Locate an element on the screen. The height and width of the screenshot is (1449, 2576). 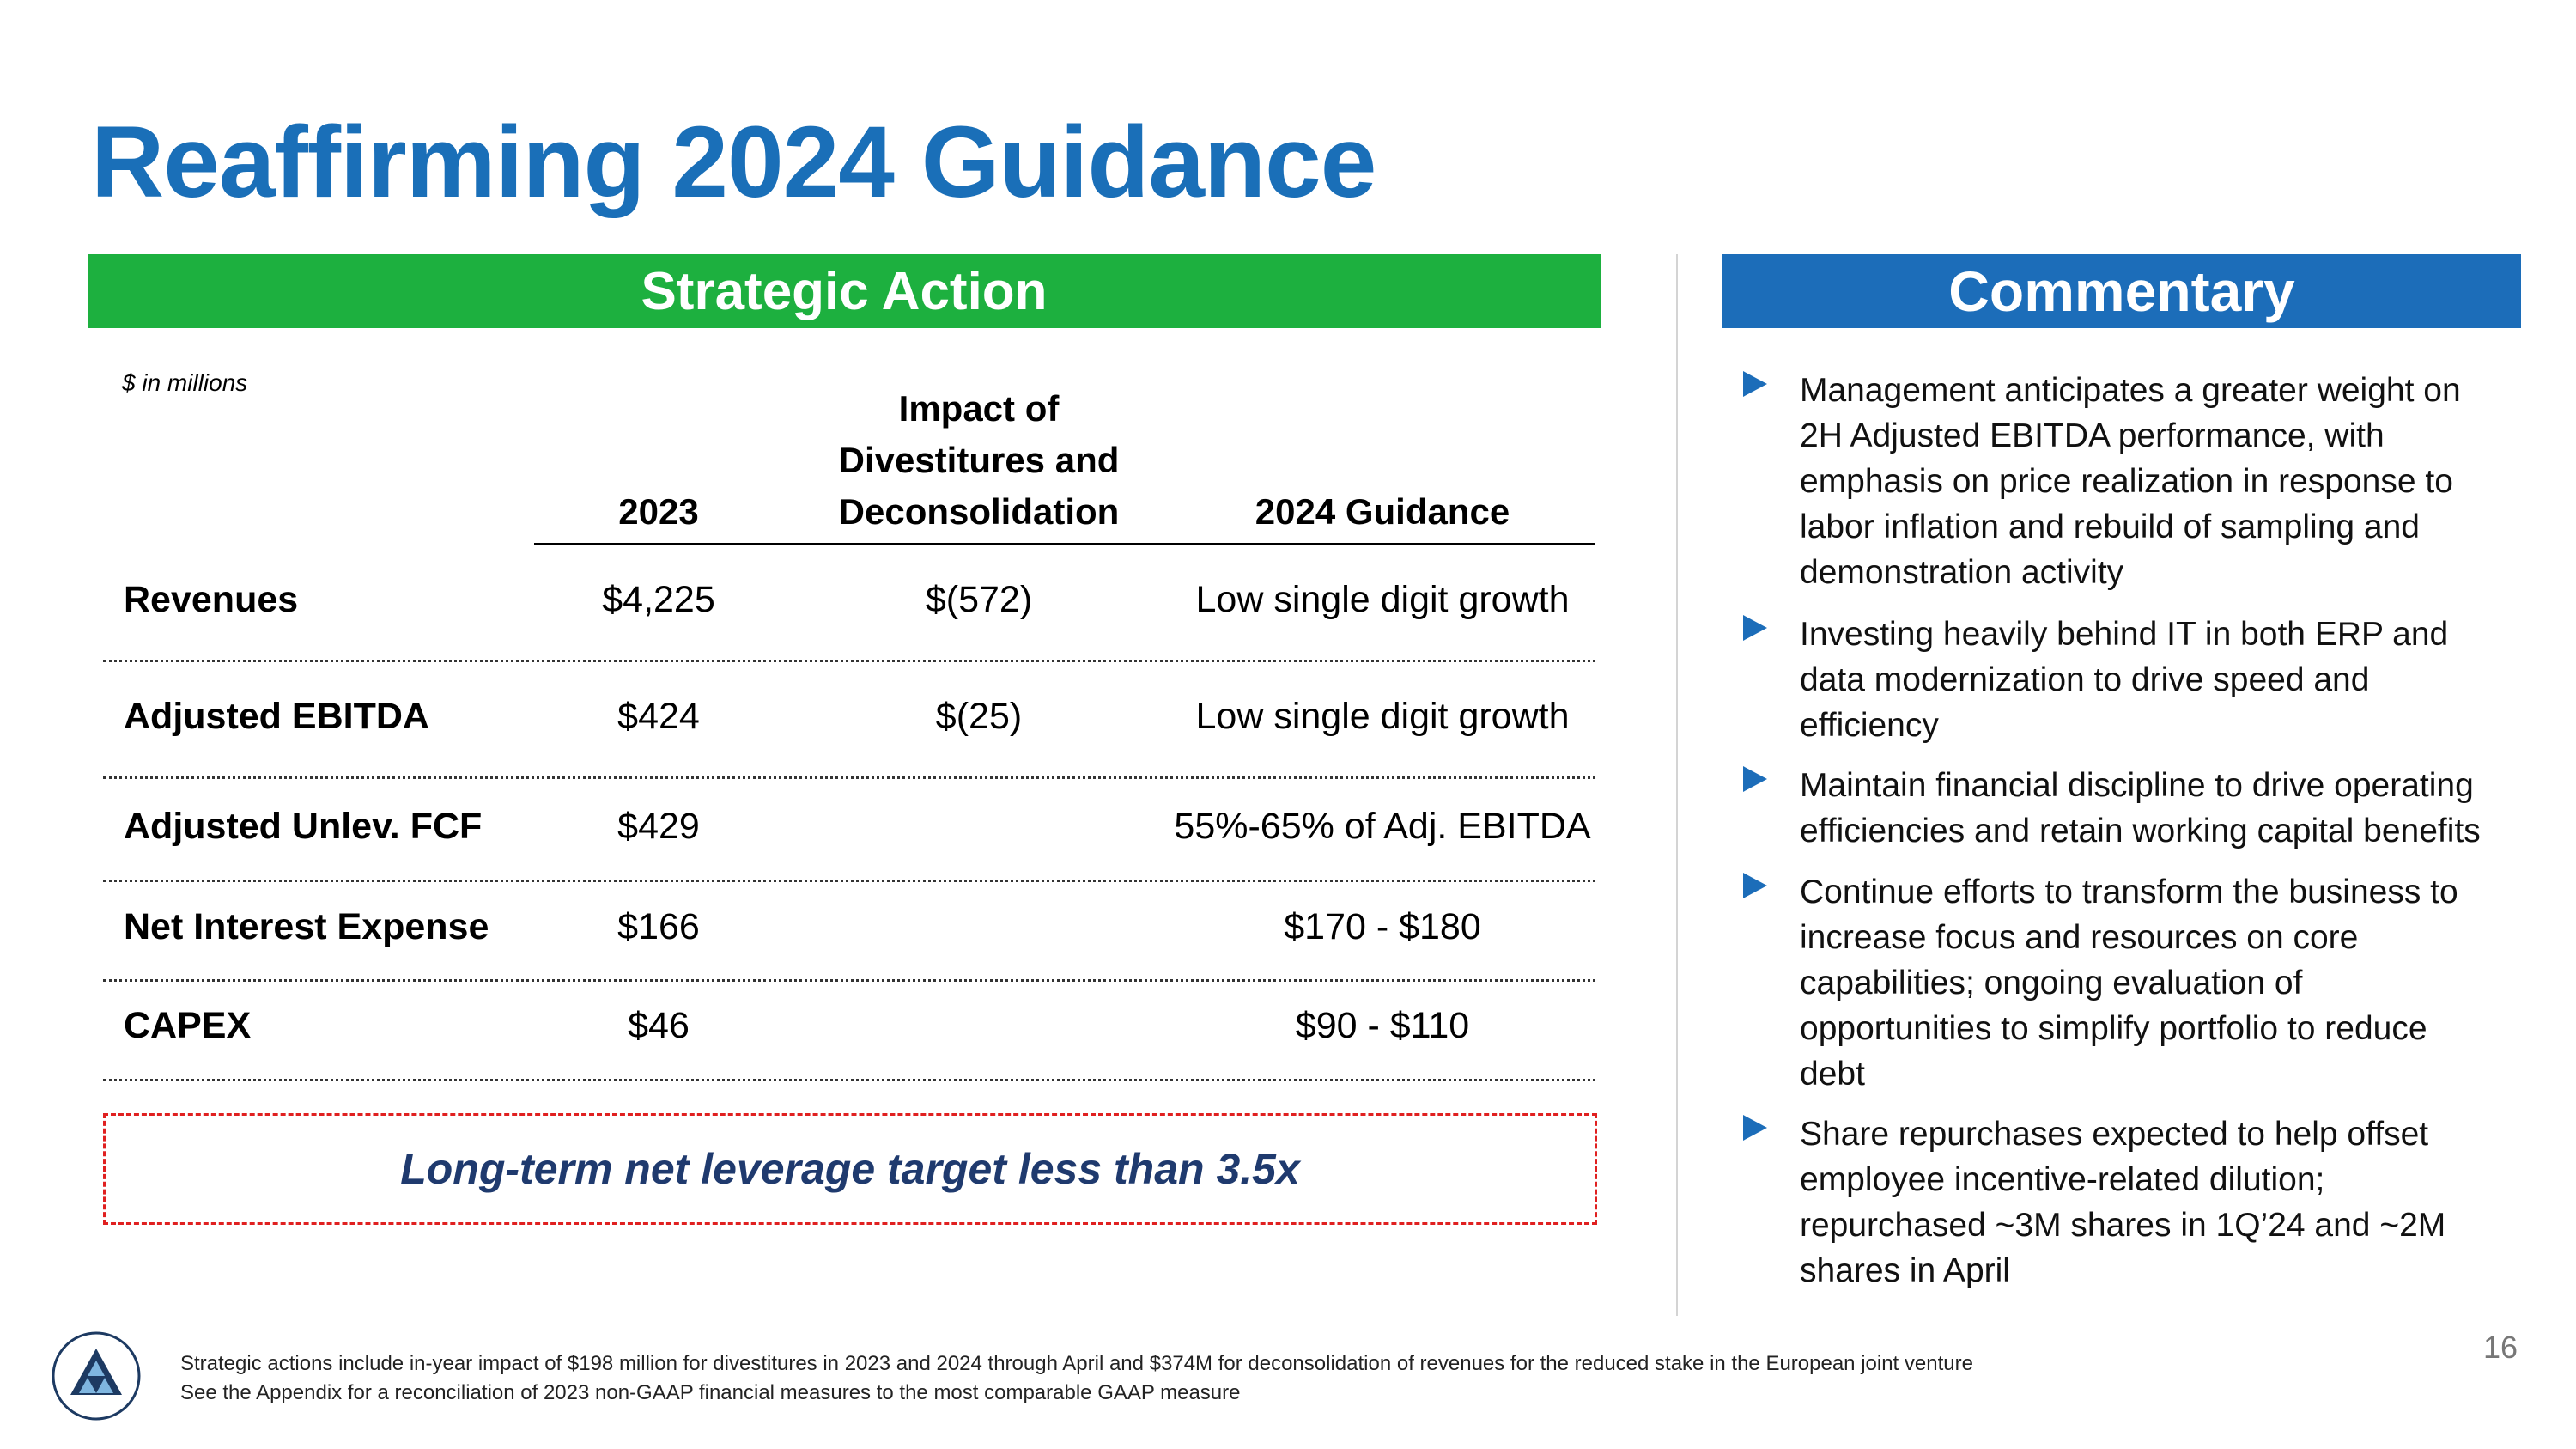
row-label: Adjusted EBITDA is located at coordinates (276, 716).